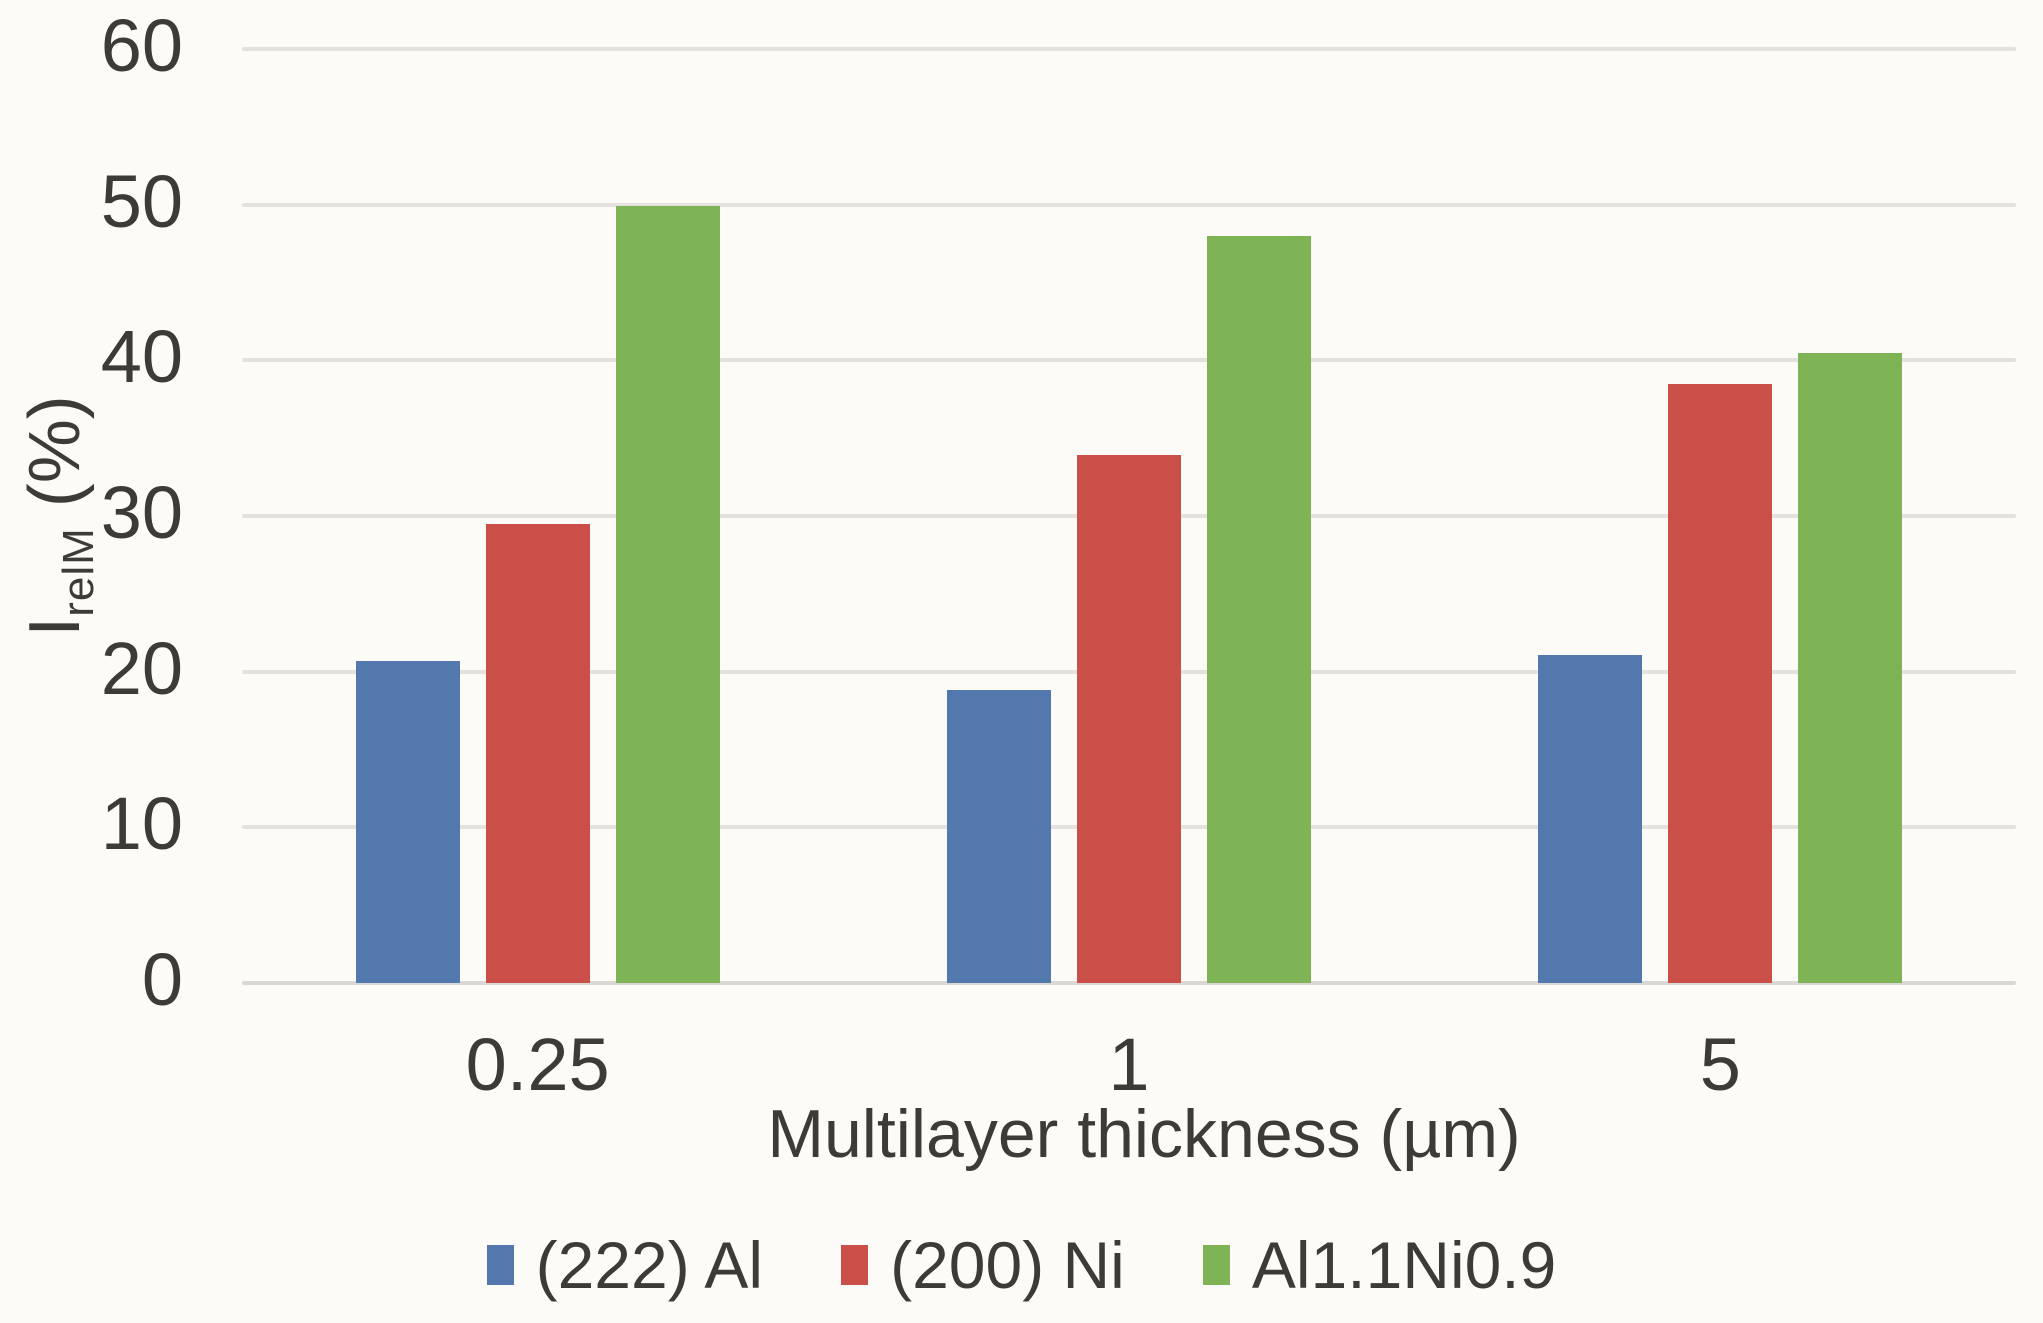 This screenshot has width=2043, height=1323. Describe the element at coordinates (537, 1064) in the screenshot. I see `x-tick-label-0-25: 0.25` at that location.